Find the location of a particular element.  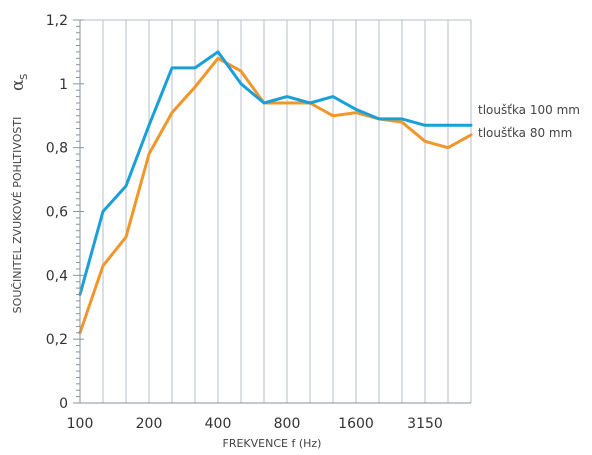

y-axis-title-text: SOUČINITEL ZVUKOVÉ POHLTIVOSTI is located at coordinates (17, 215).